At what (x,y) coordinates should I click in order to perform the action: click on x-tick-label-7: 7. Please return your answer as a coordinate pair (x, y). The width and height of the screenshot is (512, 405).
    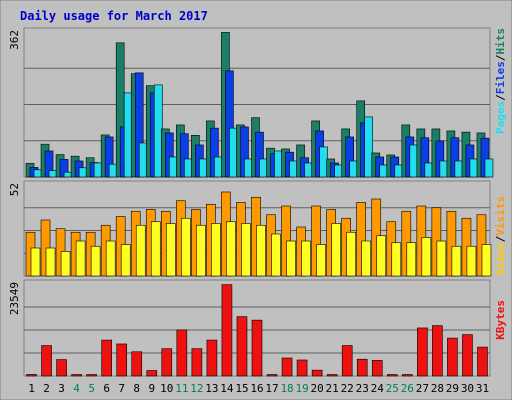
    Looking at the image, I should click on (121, 388).